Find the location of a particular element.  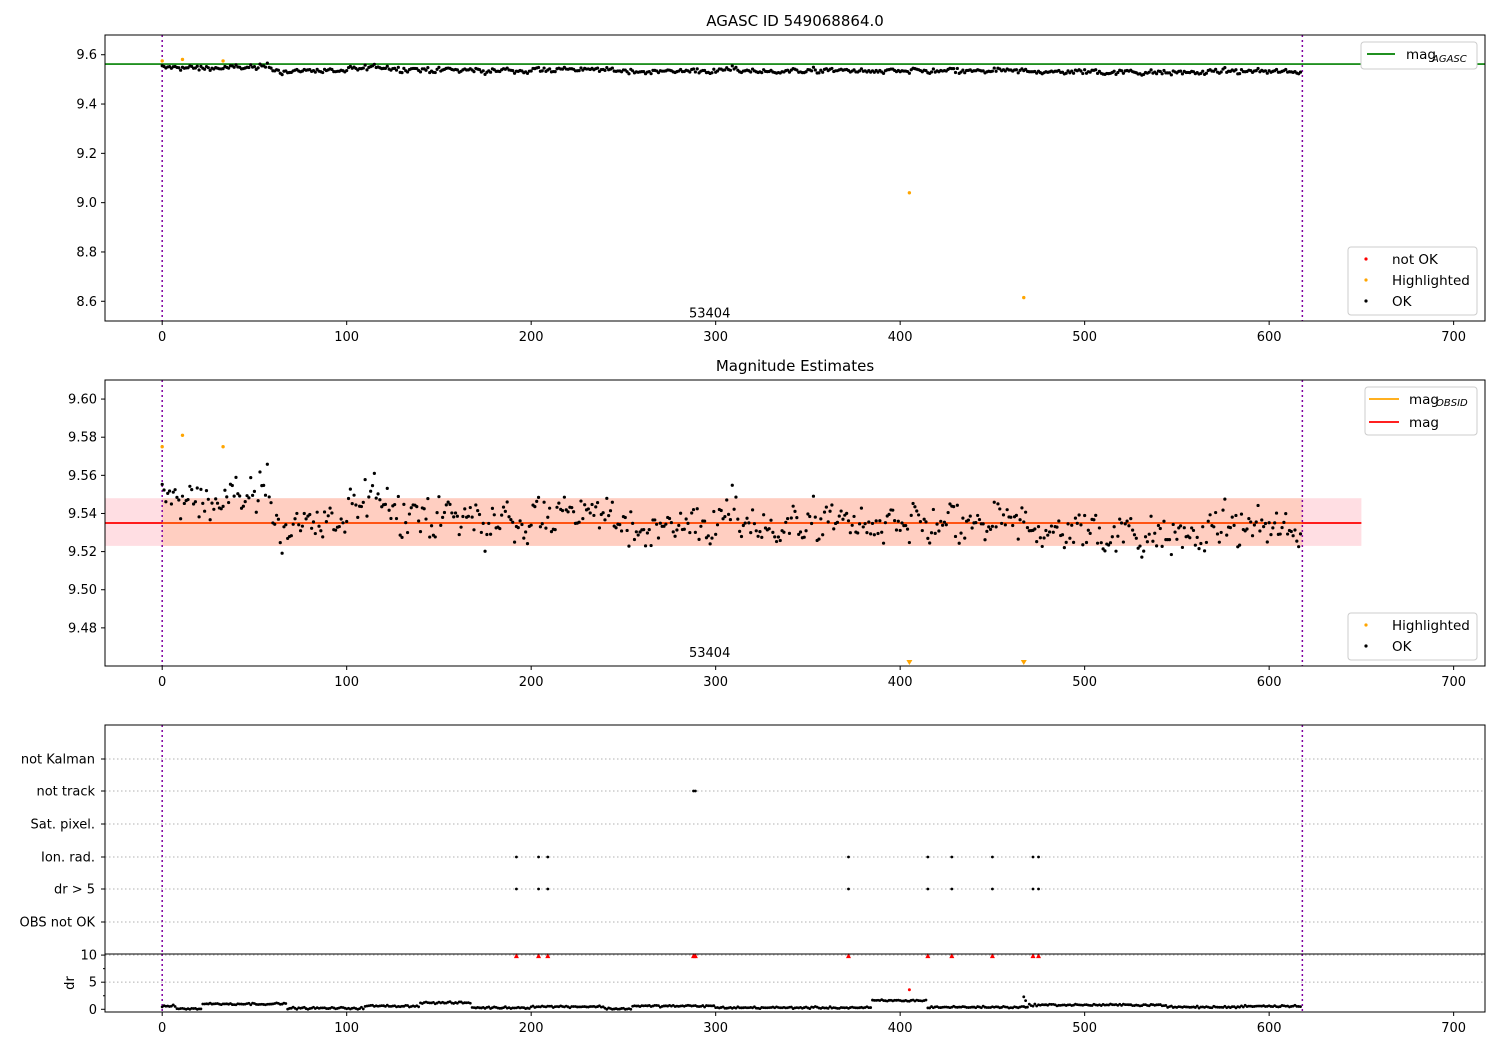

highlighted-point is located at coordinates (223, 447).